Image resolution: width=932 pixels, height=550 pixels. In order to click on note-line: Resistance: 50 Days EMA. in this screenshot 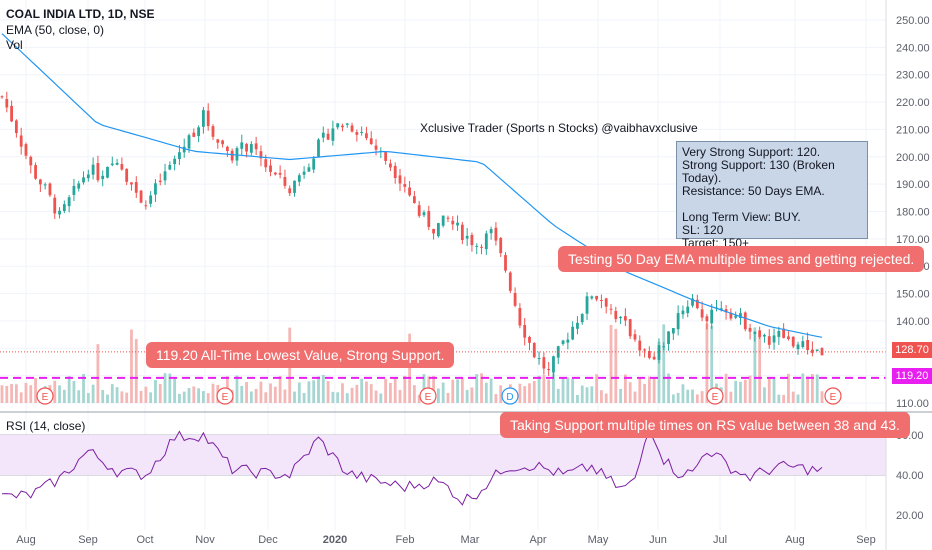, I will do `click(753, 191)`.